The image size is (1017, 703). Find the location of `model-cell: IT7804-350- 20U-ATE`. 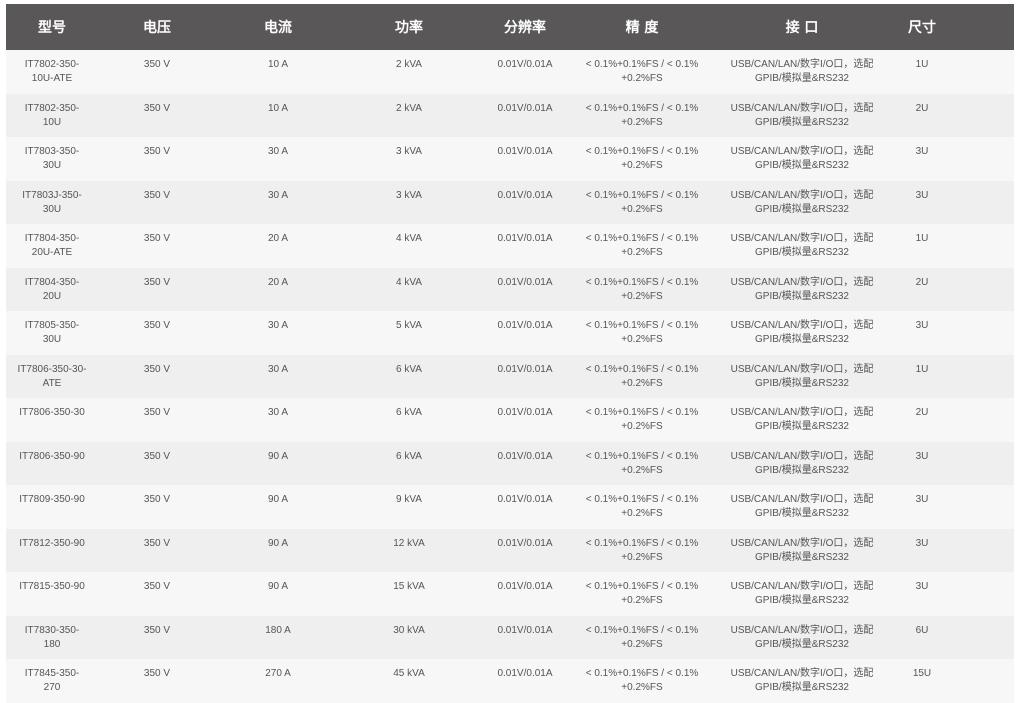

model-cell: IT7804-350- 20U-ATE is located at coordinates (52, 246).